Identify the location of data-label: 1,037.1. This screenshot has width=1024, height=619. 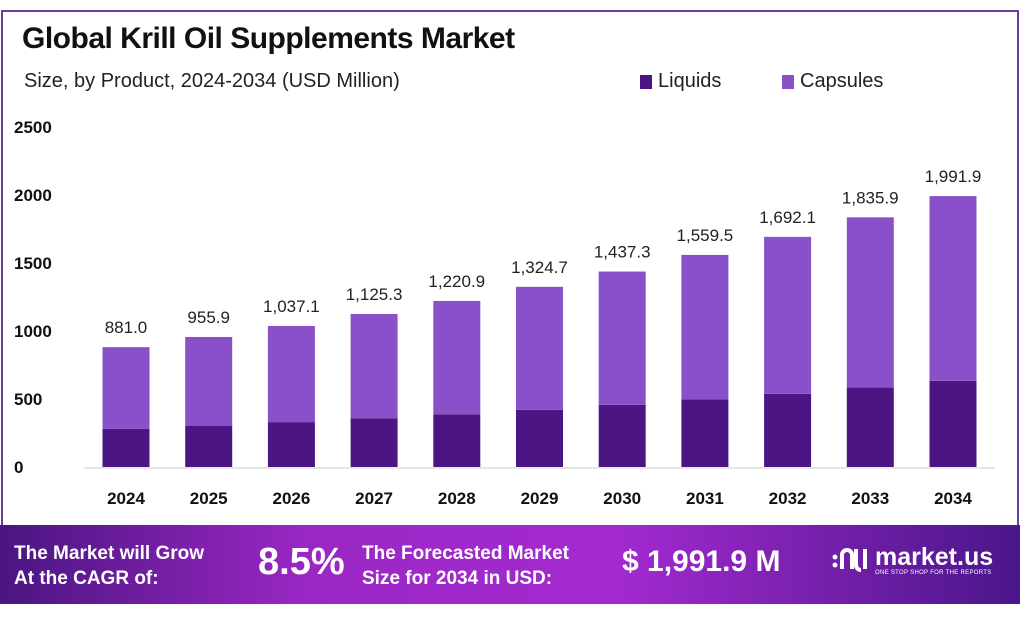
(291, 306).